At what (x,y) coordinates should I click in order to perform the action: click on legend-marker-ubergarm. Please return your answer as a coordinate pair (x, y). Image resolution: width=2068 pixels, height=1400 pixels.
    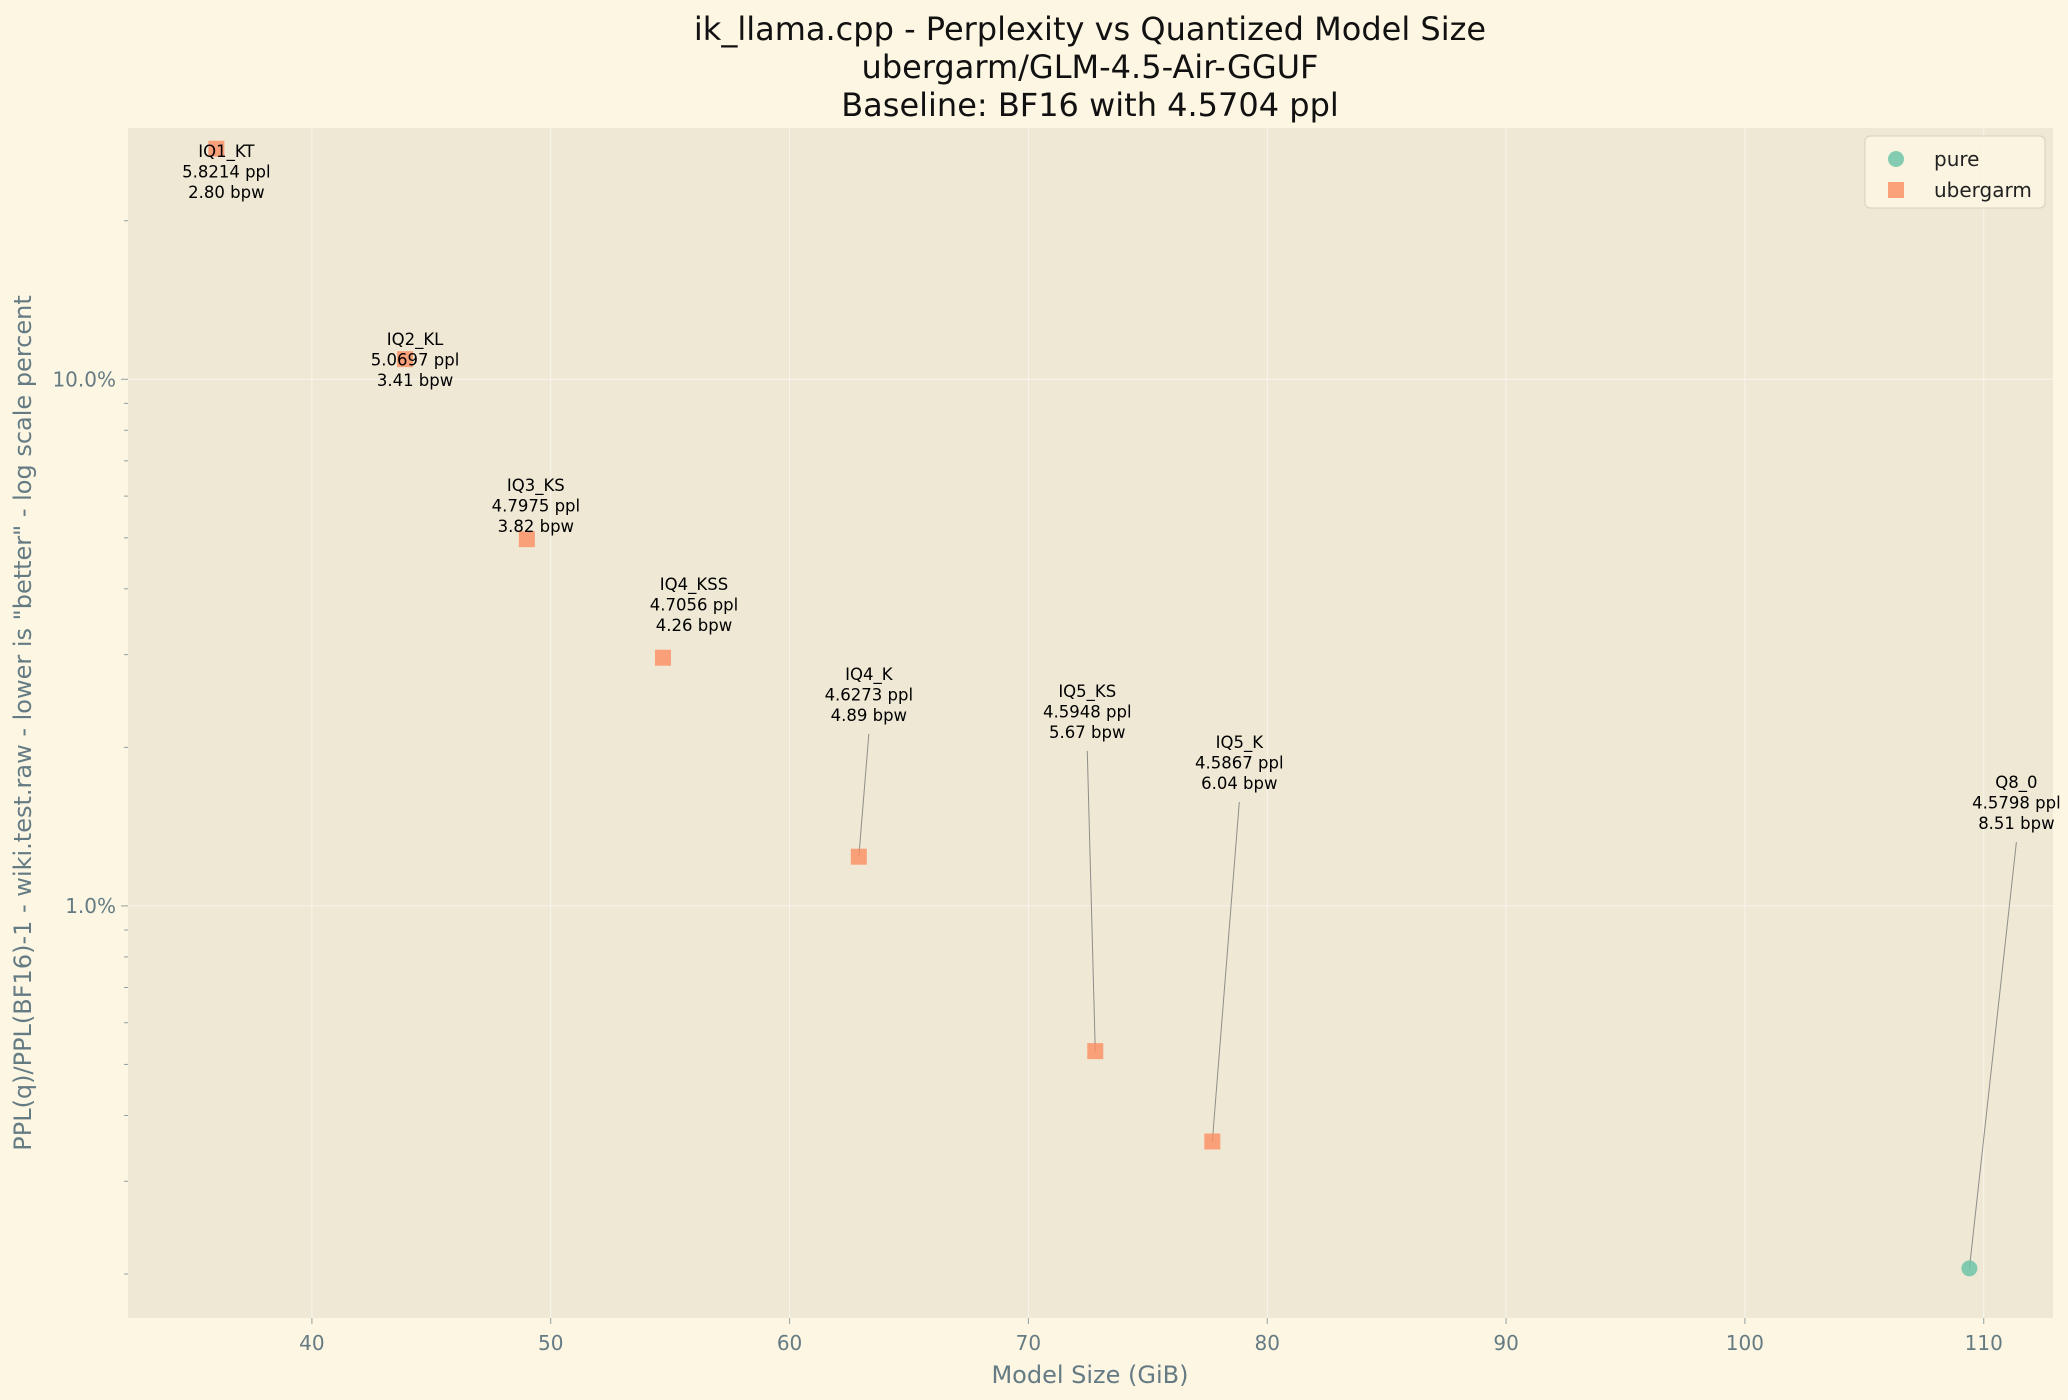
    Looking at the image, I should click on (1896, 190).